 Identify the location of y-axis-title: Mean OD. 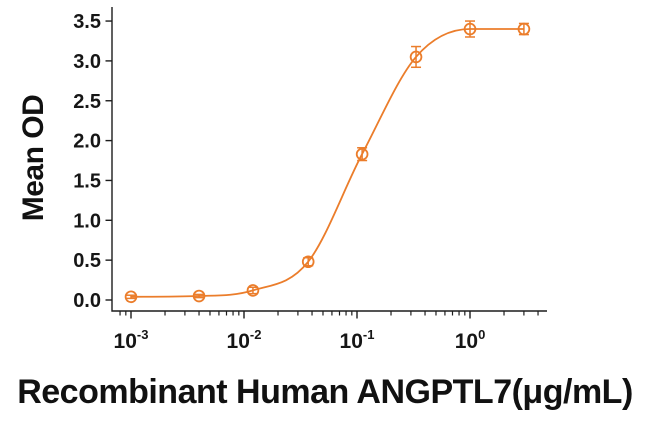
(33, 158).